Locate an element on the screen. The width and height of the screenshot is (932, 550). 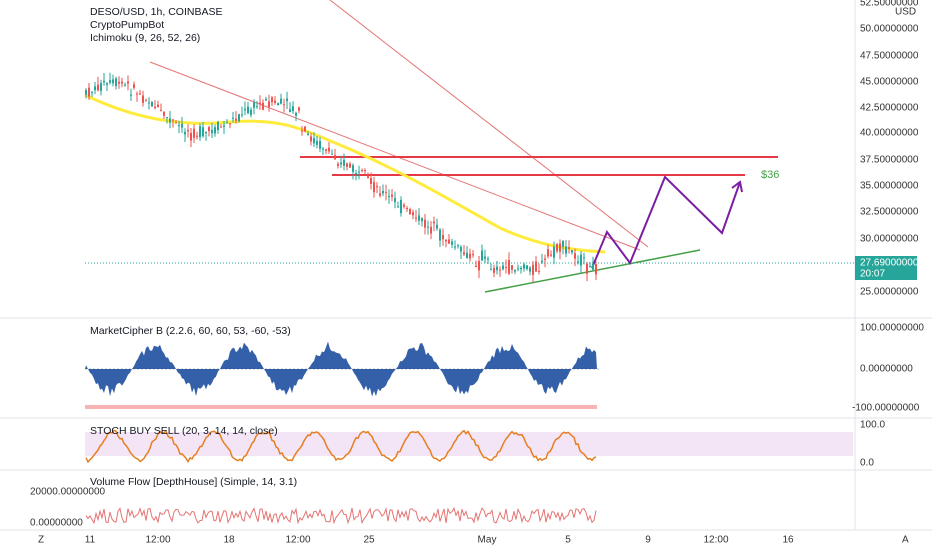
target-annotation: $36 is located at coordinates (770, 175).